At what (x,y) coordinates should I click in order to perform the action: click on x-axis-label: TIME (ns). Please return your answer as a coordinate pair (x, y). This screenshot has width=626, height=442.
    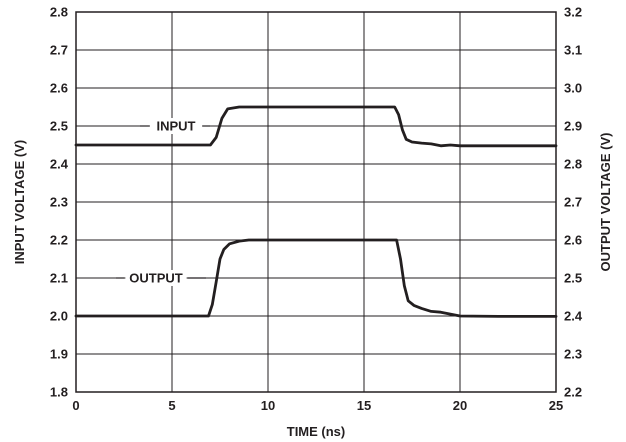
    Looking at the image, I should click on (316, 431).